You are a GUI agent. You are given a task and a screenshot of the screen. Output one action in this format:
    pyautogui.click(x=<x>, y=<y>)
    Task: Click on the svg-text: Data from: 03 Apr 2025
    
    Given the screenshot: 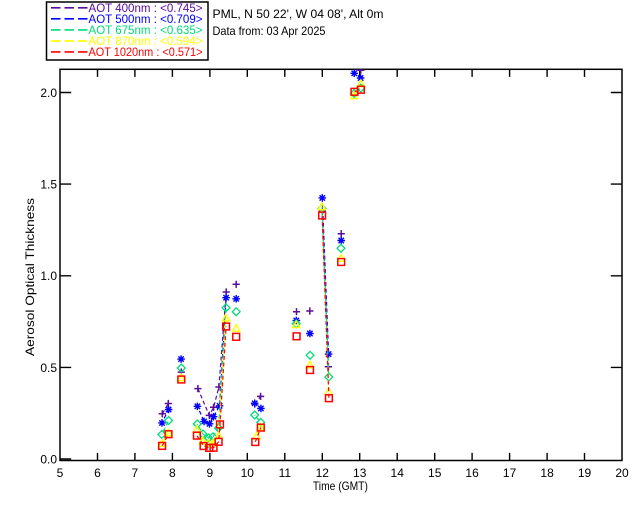 What is the action you would take?
    pyautogui.click(x=269, y=31)
    